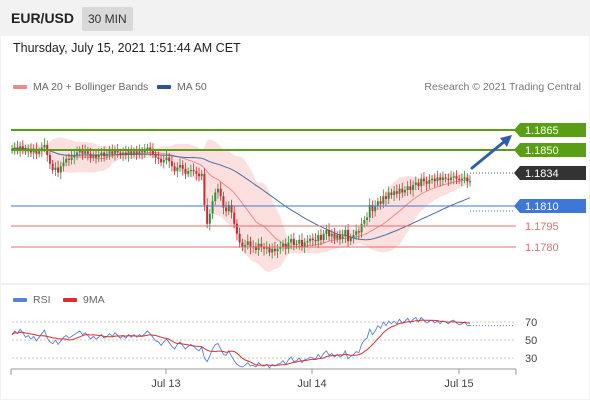  What do you see at coordinates (20, 300) in the screenshot?
I see `rsi-swatch` at bounding box center [20, 300].